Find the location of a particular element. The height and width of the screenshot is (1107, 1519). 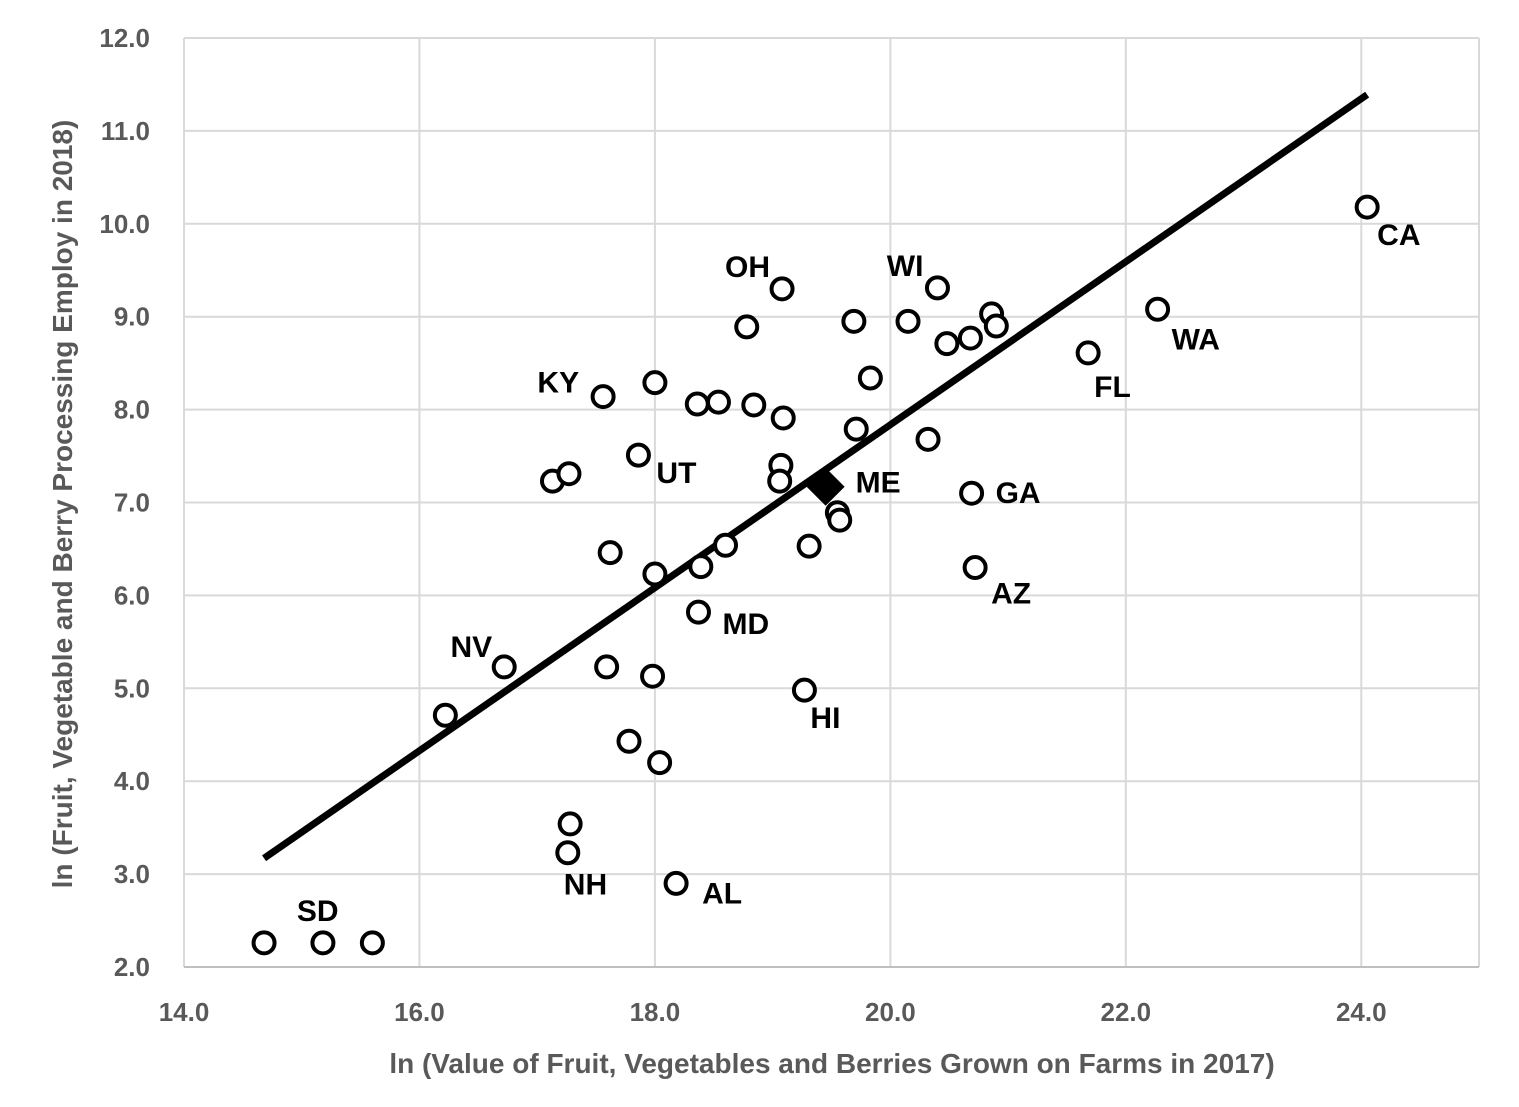

point-label: SD is located at coordinates (318, 911).